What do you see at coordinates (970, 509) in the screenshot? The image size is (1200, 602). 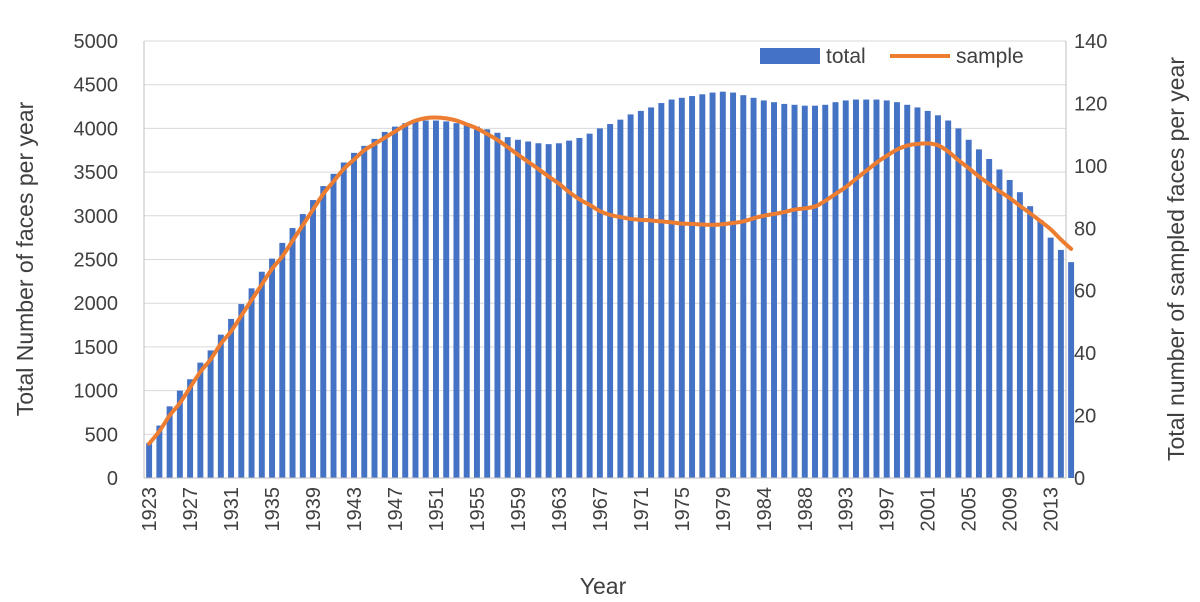 I see `x-axis-tick-label: 2005` at bounding box center [970, 509].